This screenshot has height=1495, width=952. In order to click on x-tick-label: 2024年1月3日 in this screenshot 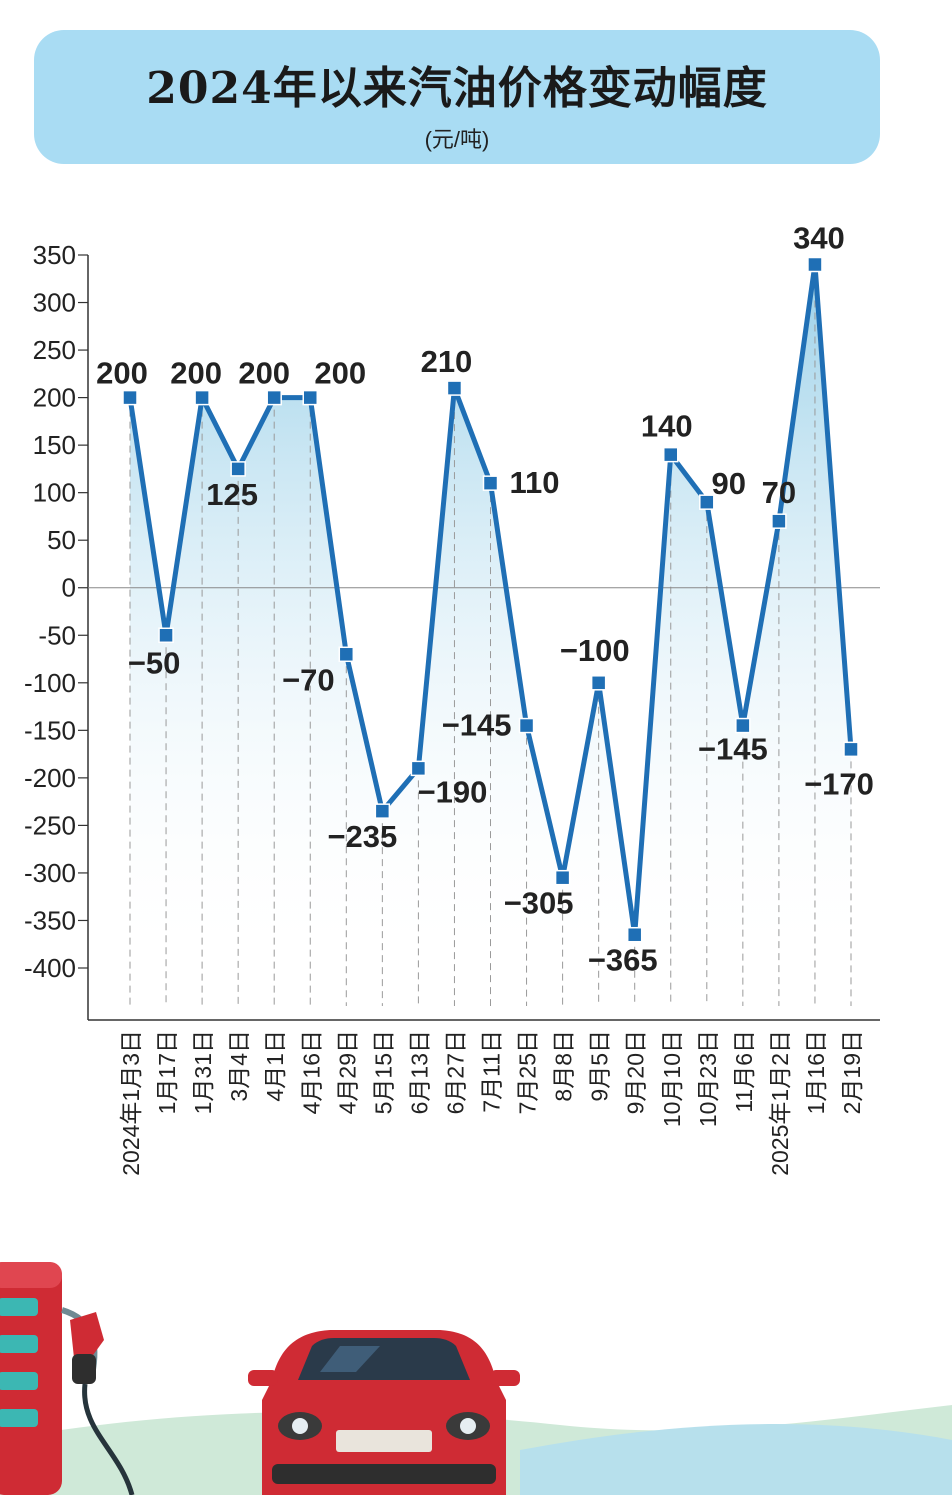, I will do `click(131, 1103)`.